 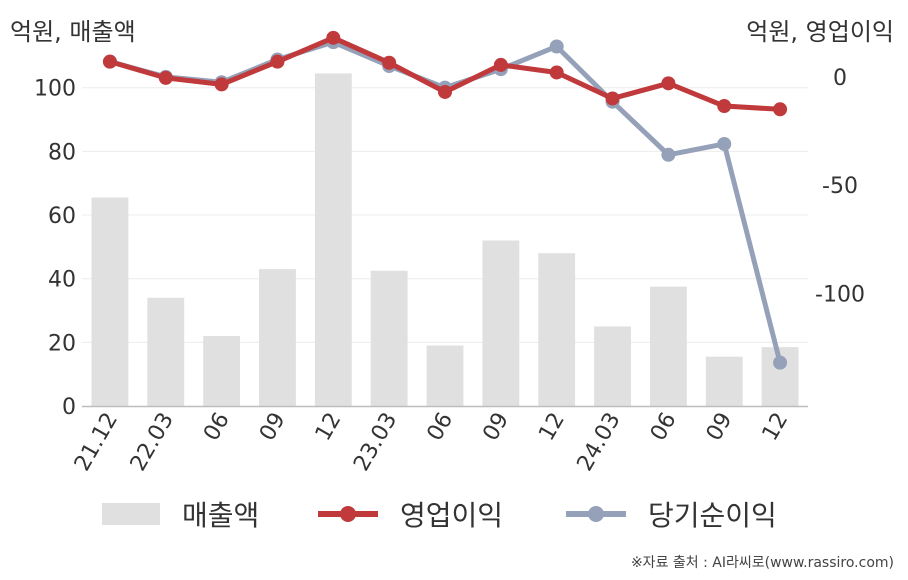 What do you see at coordinates (69, 407) in the screenshot?
I see `left-tick-label: 0` at bounding box center [69, 407].